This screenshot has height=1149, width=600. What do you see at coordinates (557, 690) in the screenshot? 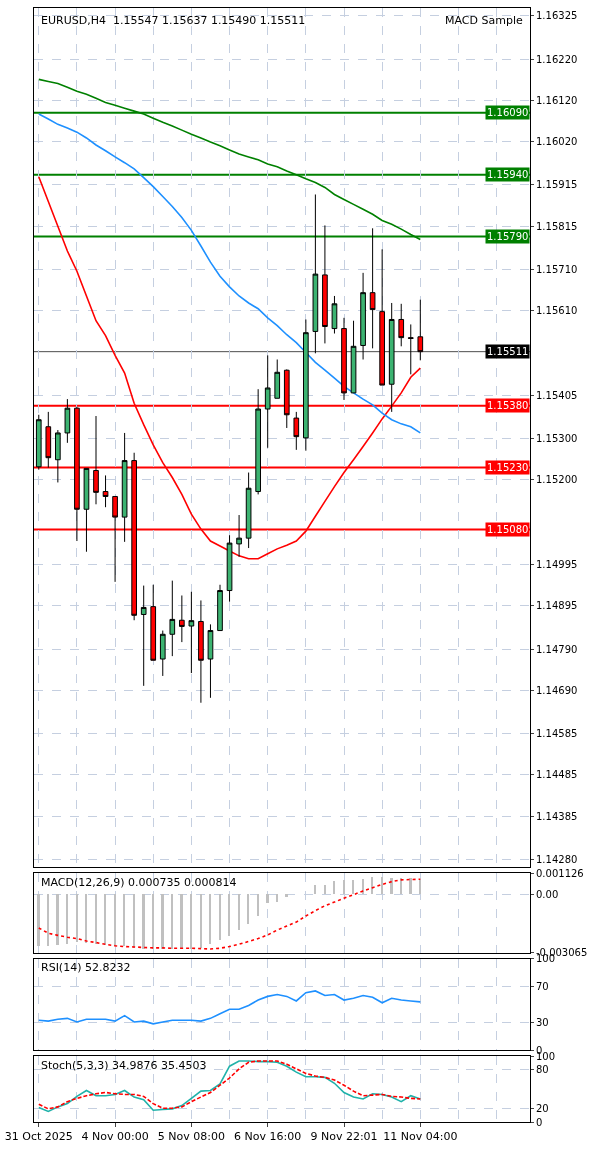
I see `y-tick-label: 1.14690` at bounding box center [557, 690].